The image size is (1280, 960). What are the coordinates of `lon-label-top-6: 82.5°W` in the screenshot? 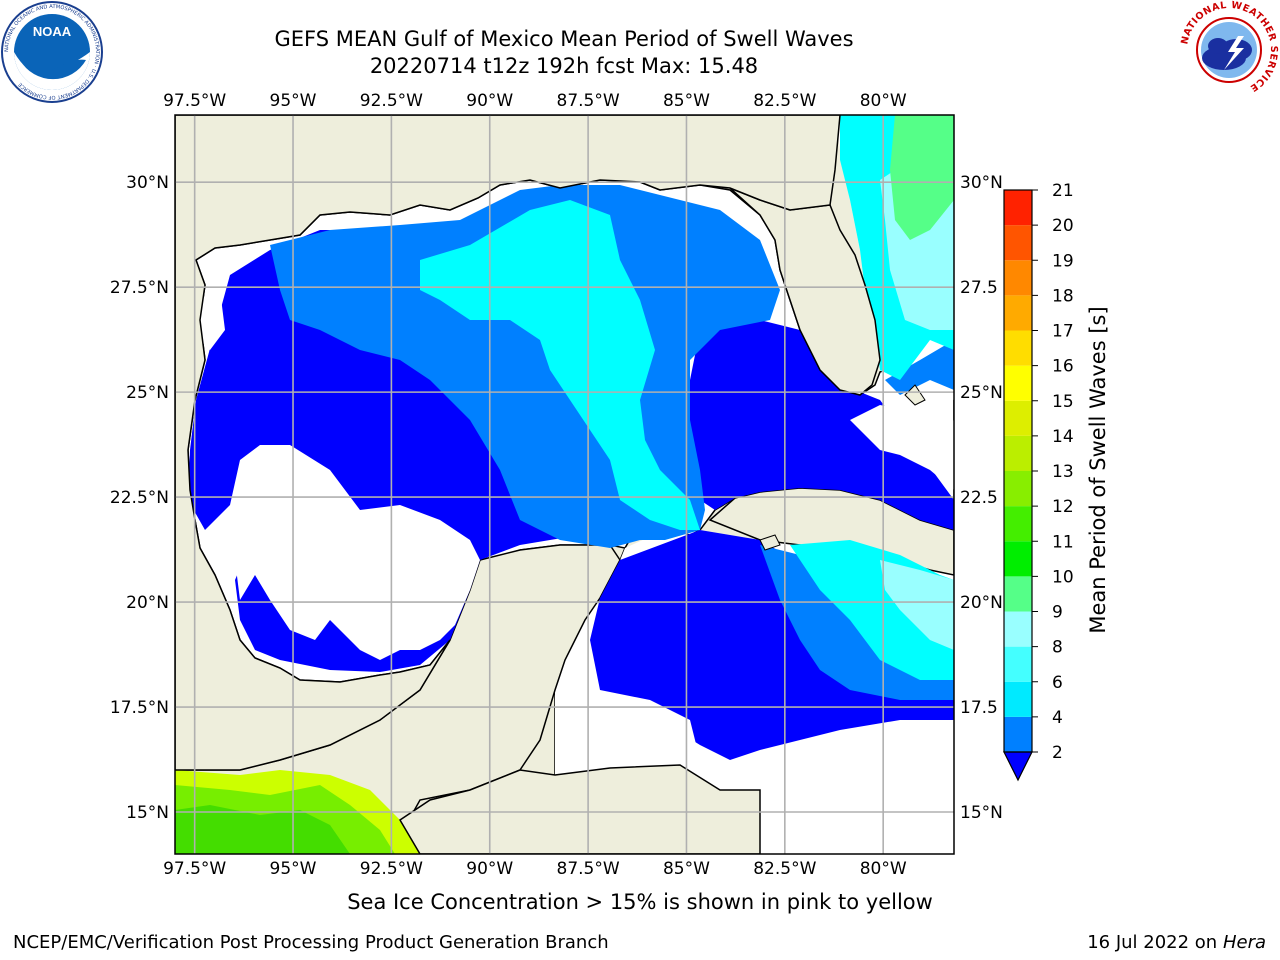 It's located at (784, 101).